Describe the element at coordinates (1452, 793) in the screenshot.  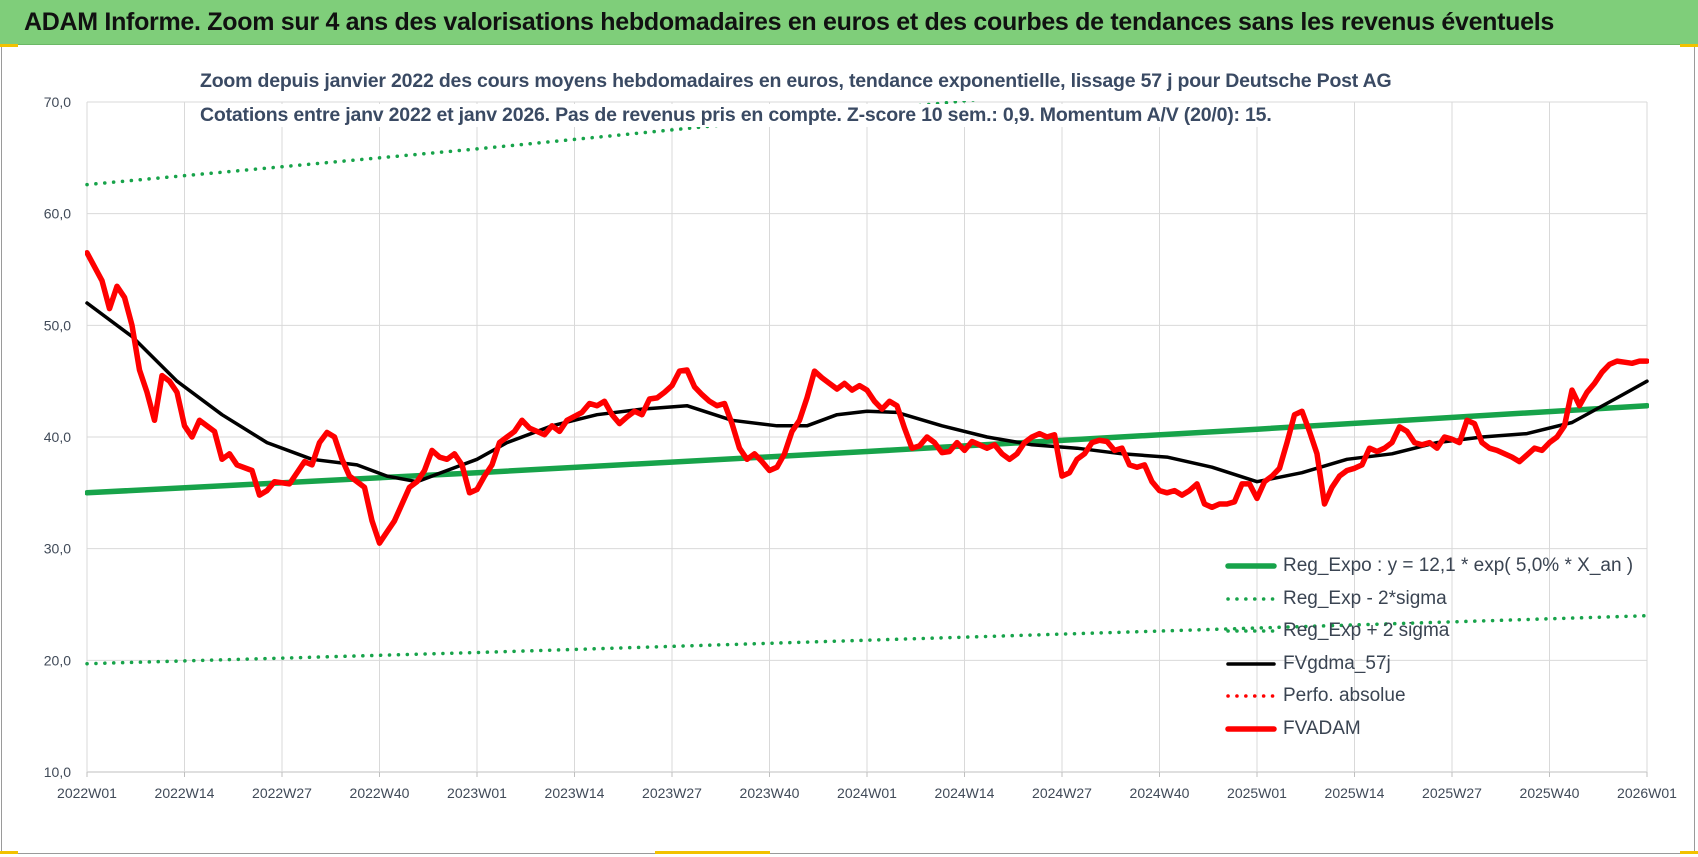
I see `x-tick-label: 2025W27` at that location.